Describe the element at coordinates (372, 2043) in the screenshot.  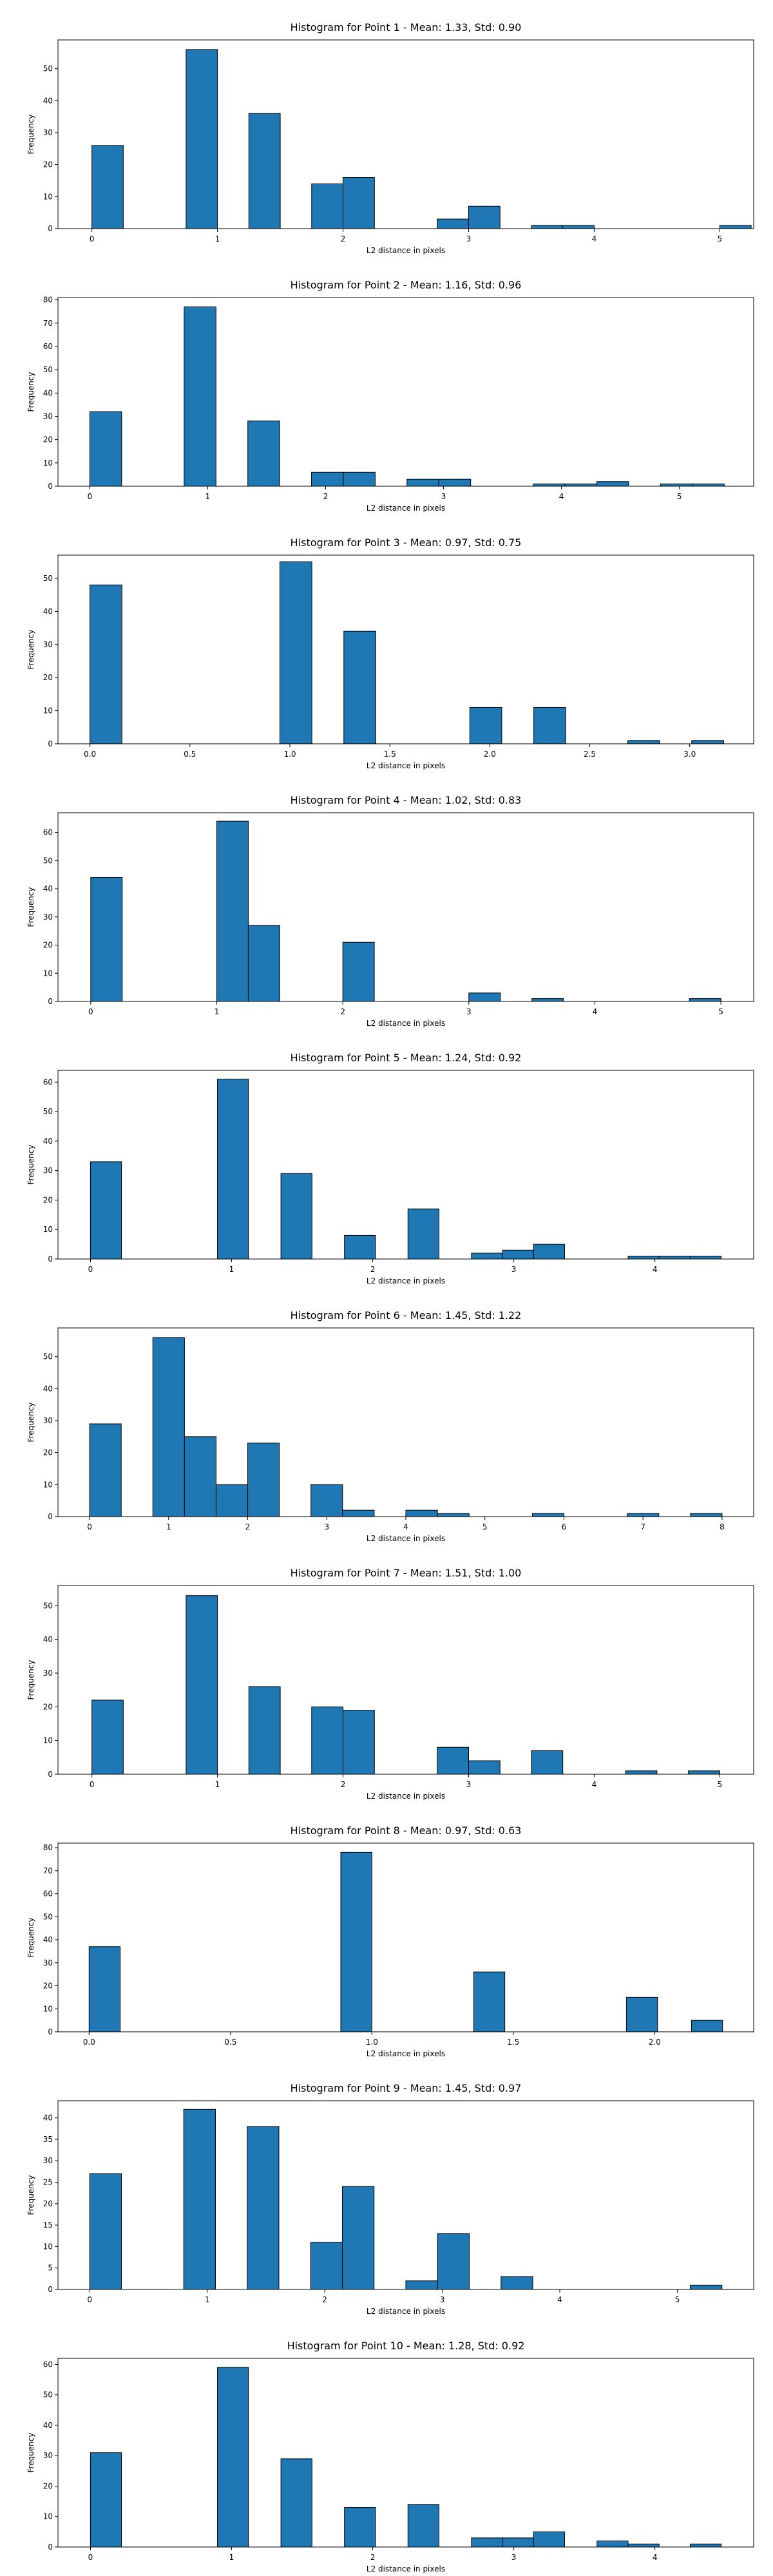
I see `x-tick-label: 1.0` at that location.